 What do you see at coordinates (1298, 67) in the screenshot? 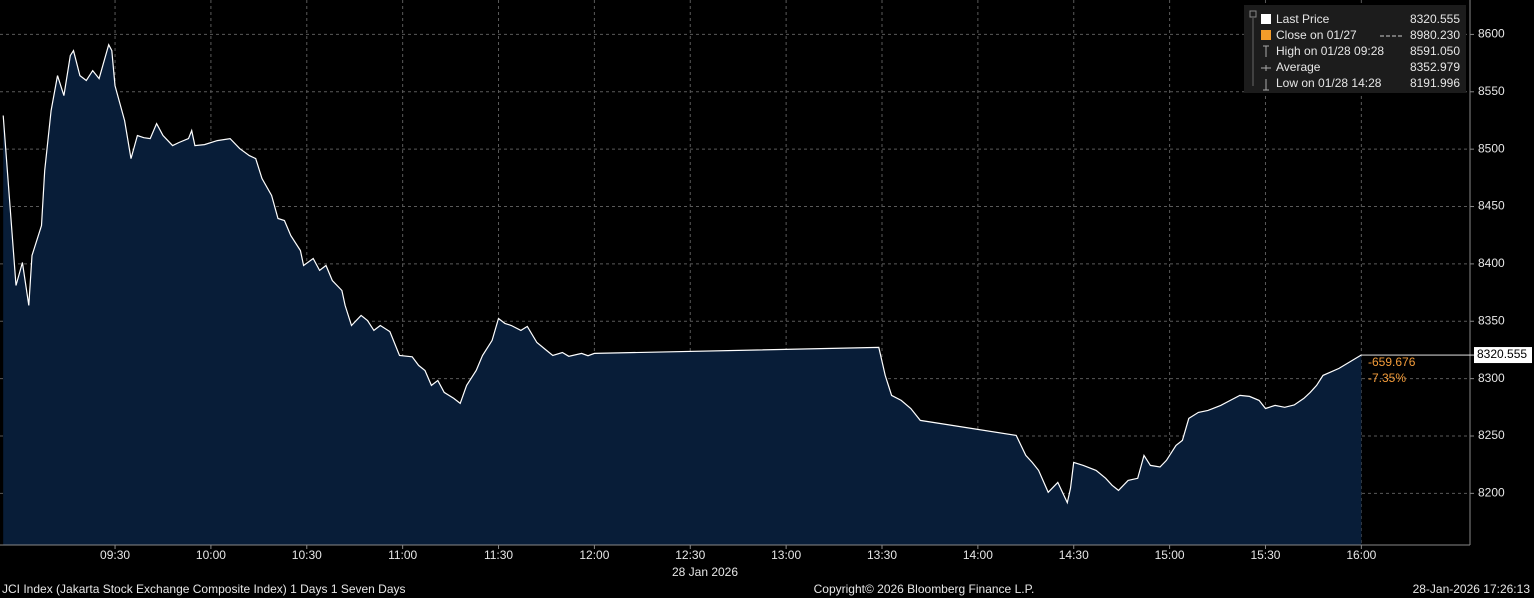
I see `legend-label: Average` at bounding box center [1298, 67].